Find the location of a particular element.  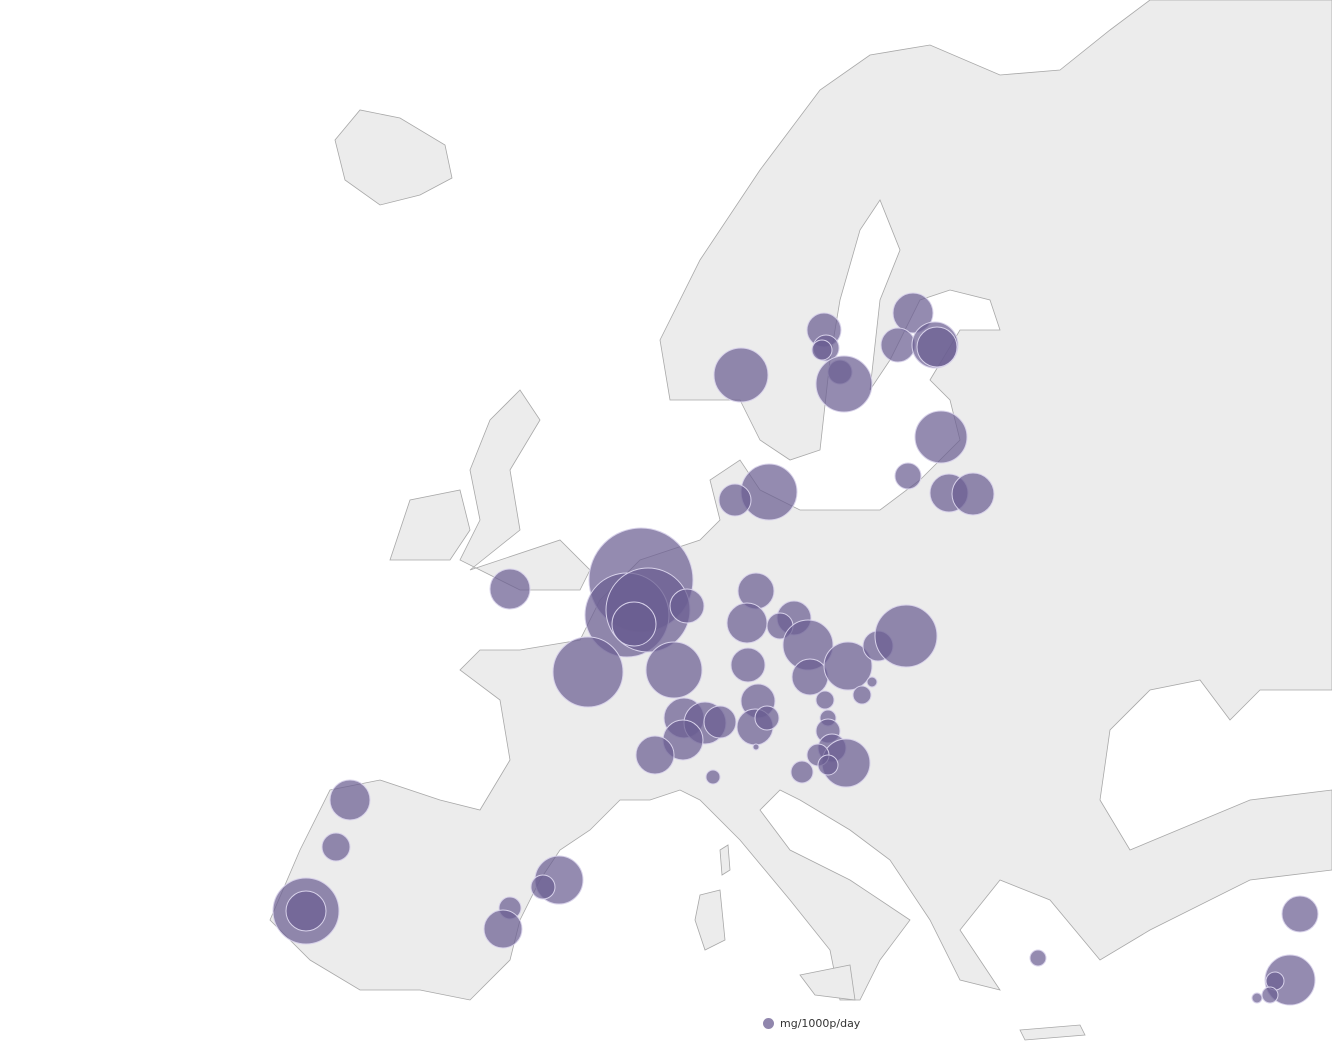

land-crete is located at coordinates (1052, 1032).